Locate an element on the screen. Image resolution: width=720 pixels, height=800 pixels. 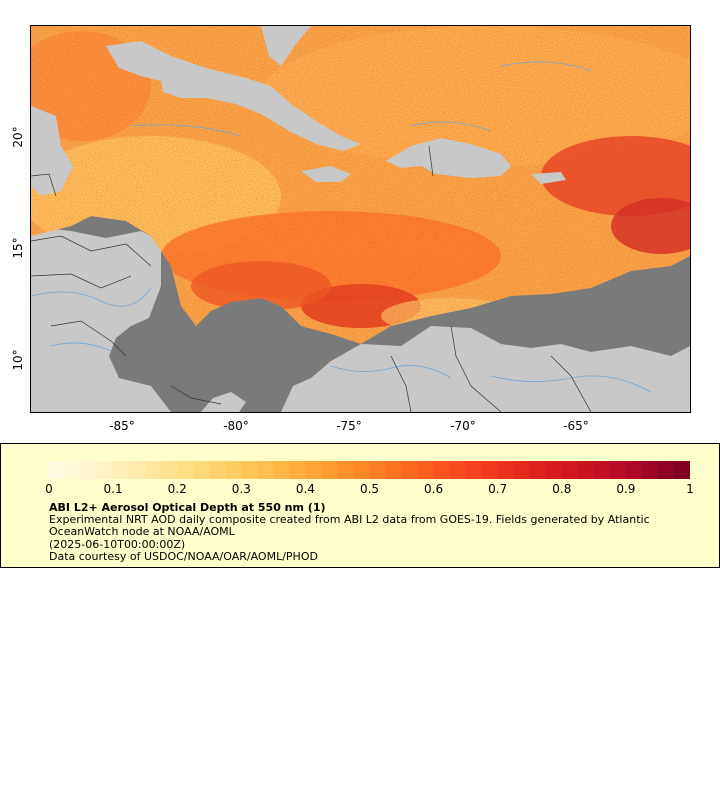
legend-date: (2025-06-10T00:00:00Z) is located at coordinates (117, 544).